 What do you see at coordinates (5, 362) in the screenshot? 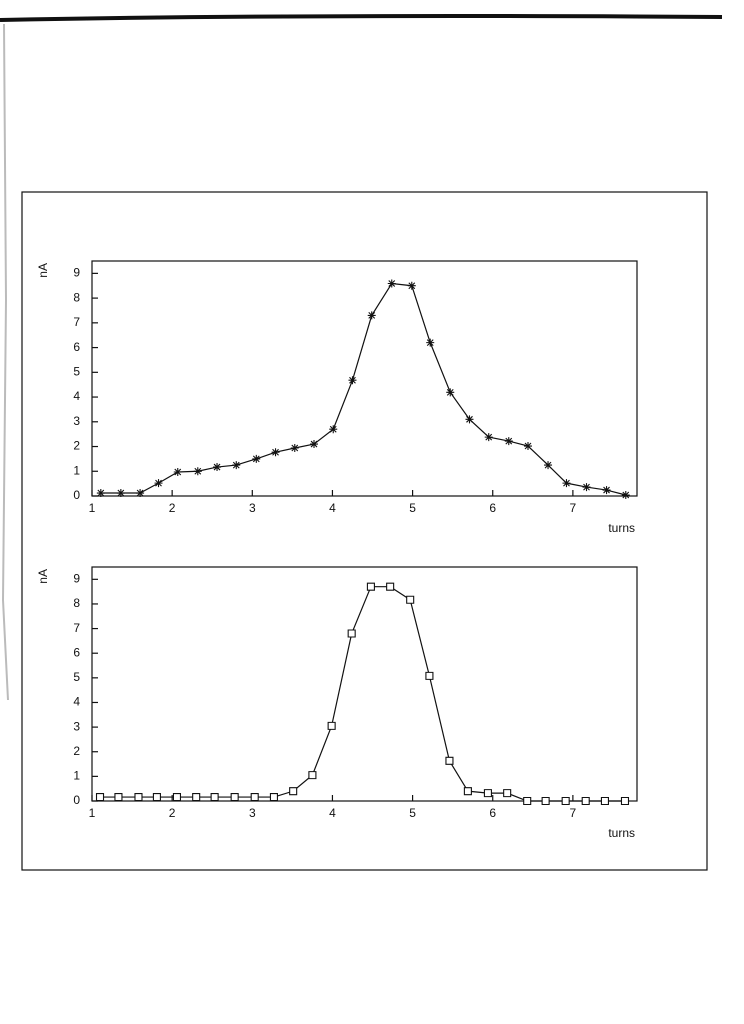
I see `scan-margin` at bounding box center [5, 362].